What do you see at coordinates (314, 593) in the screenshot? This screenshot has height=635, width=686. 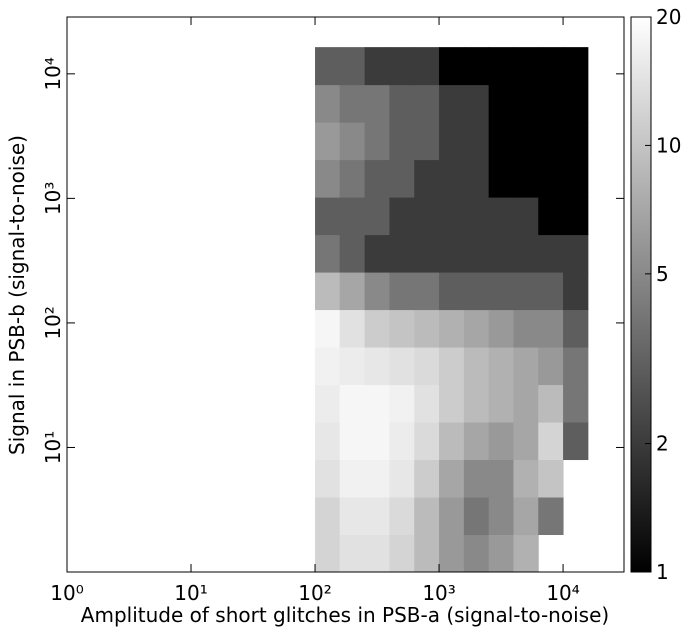 I see `x-tick-label: 10²` at bounding box center [314, 593].